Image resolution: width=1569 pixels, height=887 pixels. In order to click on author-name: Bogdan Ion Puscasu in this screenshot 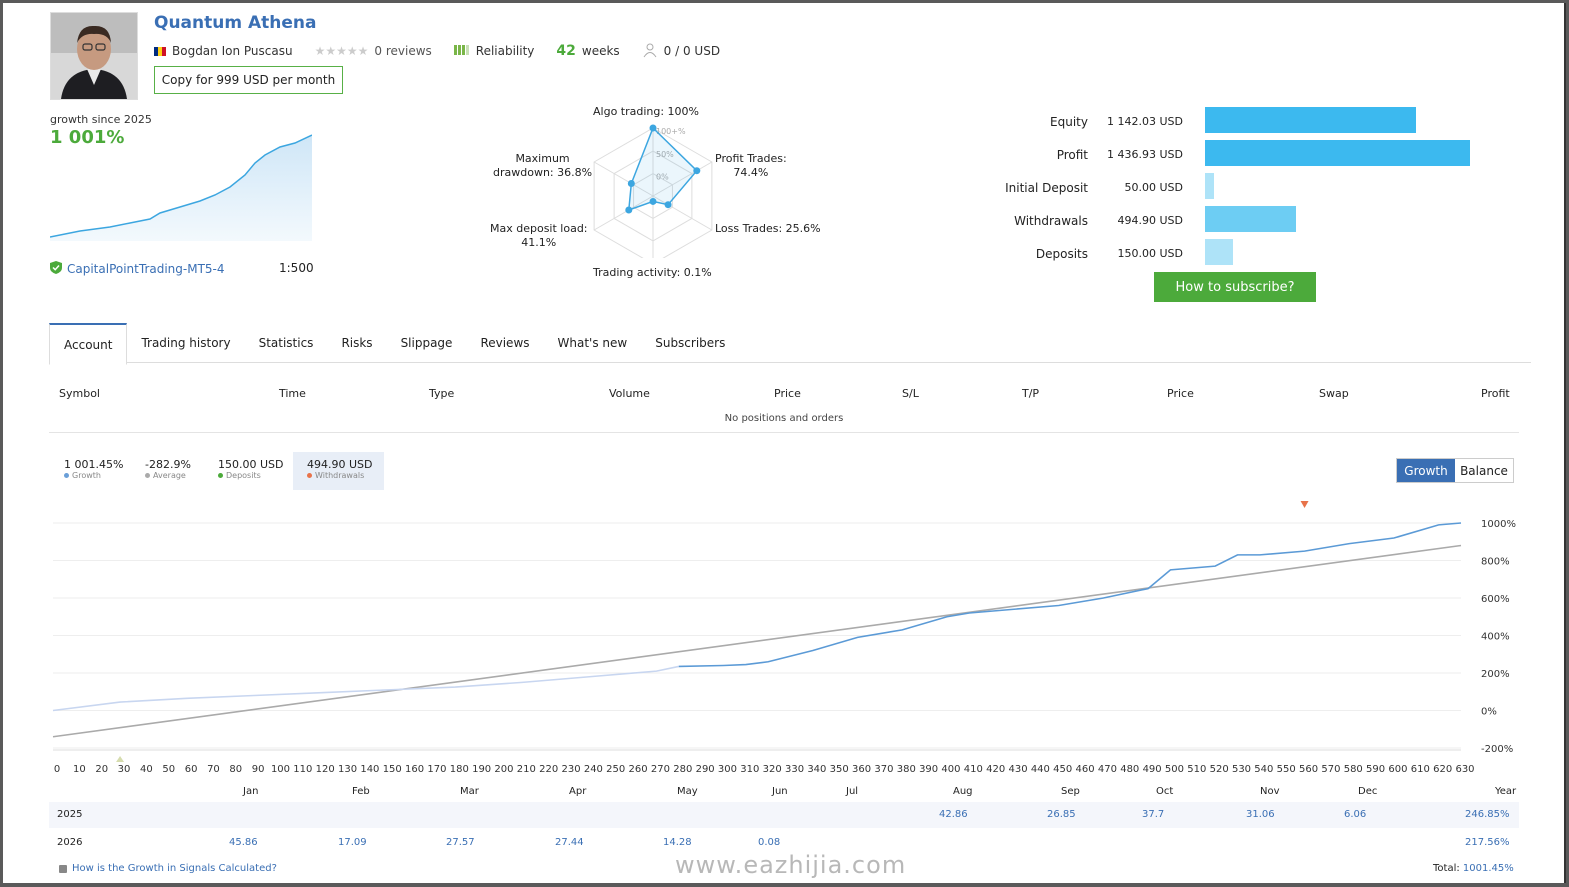, I will do `click(232, 51)`.